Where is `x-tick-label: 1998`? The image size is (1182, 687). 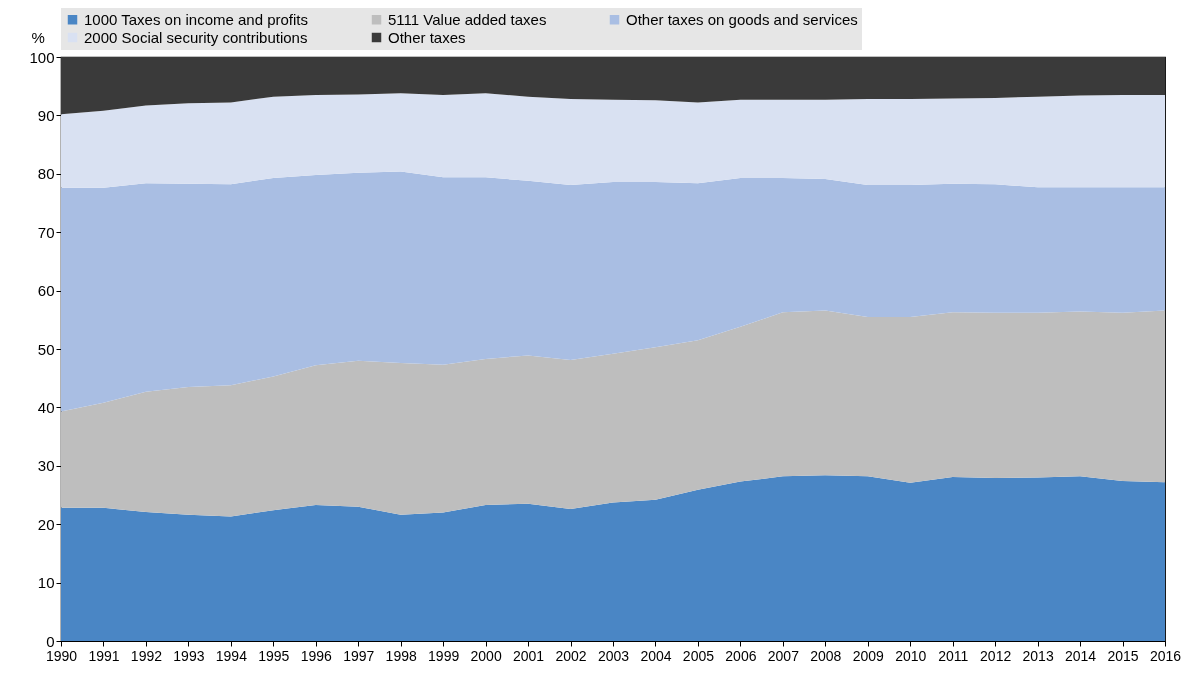 x-tick-label: 1998 is located at coordinates (401, 655).